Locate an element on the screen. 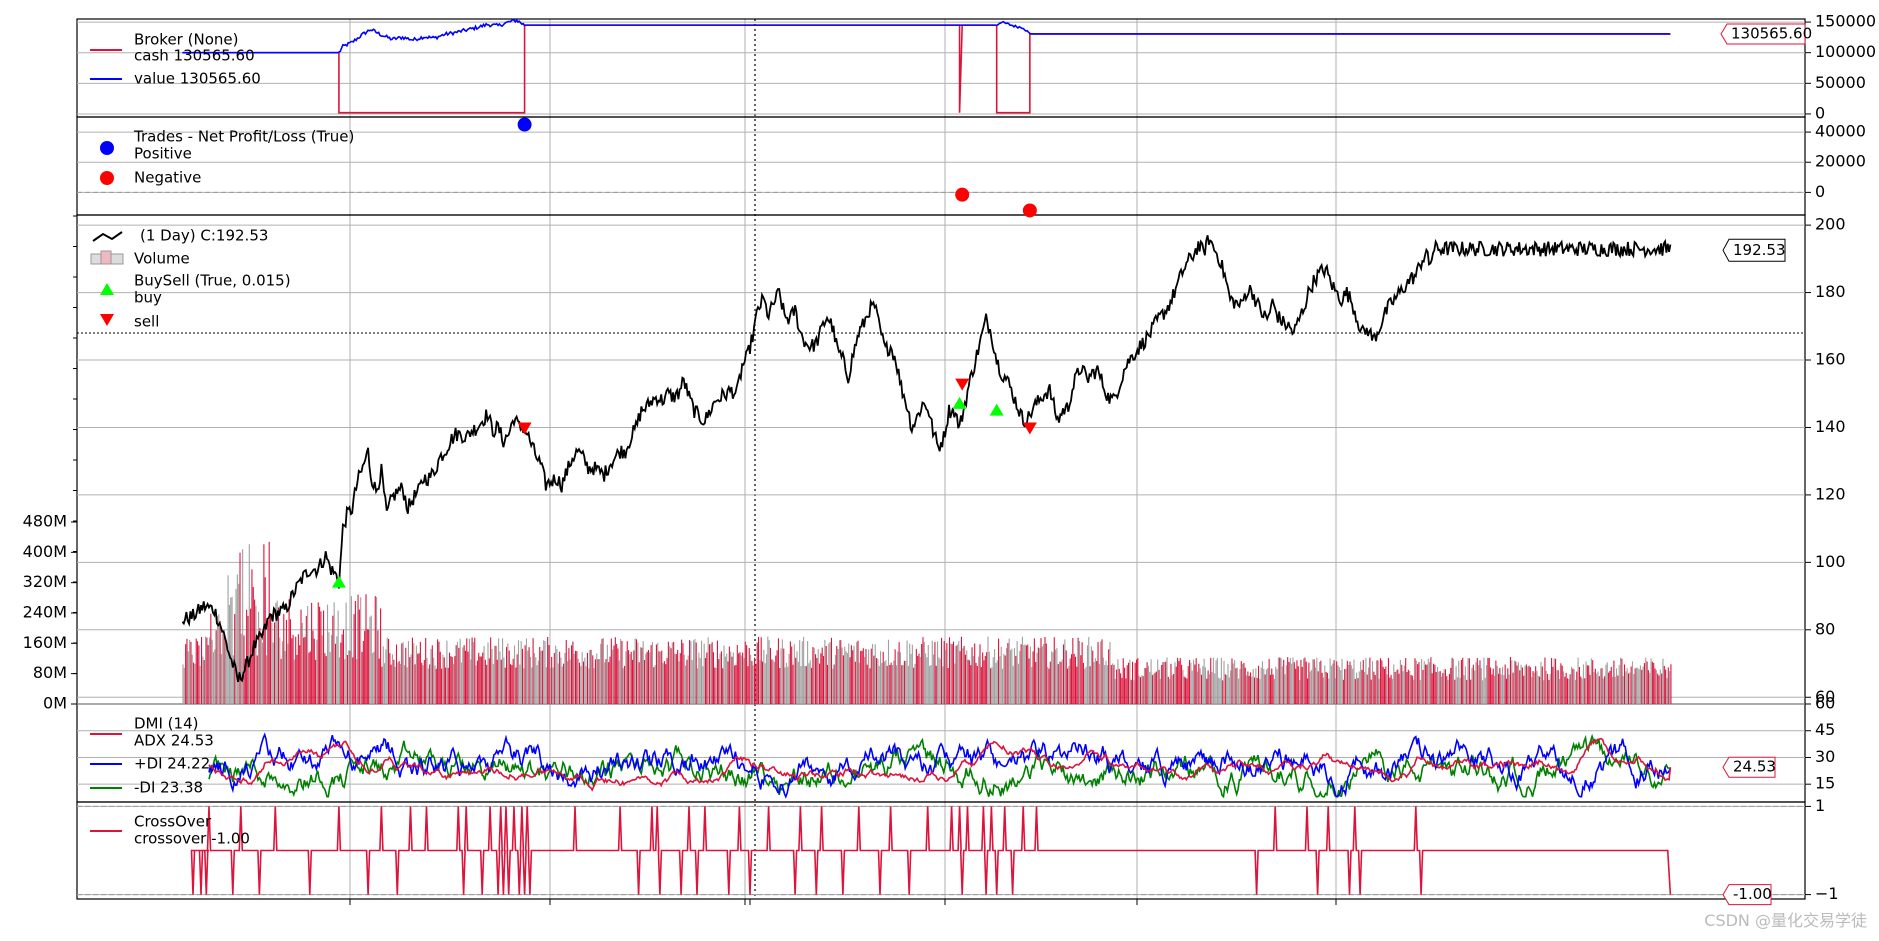 Image resolution: width=1879 pixels, height=941 pixels. ytick-label-dmi-1: 30 is located at coordinates (1825, 756).